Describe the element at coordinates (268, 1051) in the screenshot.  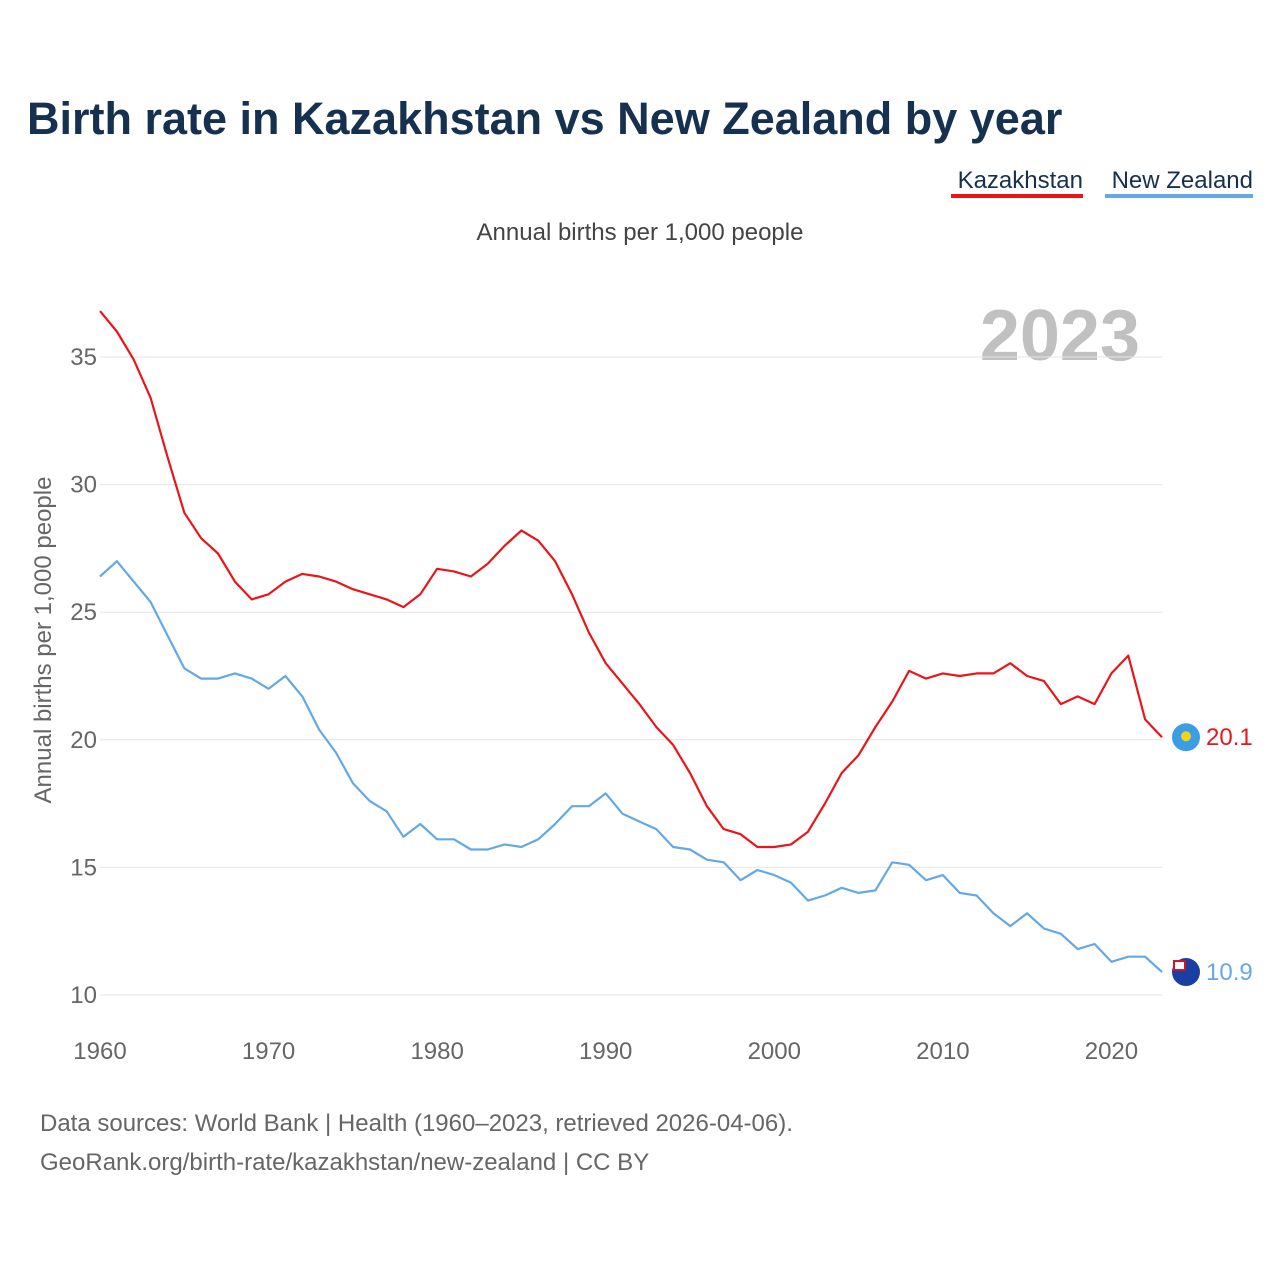
I see `x-tick-label-1970: 1970` at that location.